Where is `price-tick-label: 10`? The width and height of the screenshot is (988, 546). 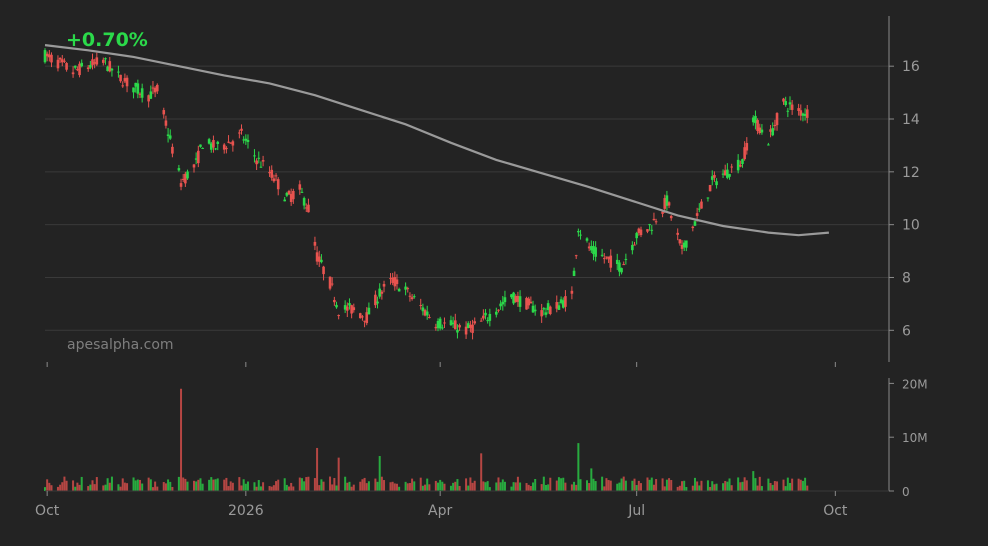 price-tick-label: 10 is located at coordinates (911, 226).